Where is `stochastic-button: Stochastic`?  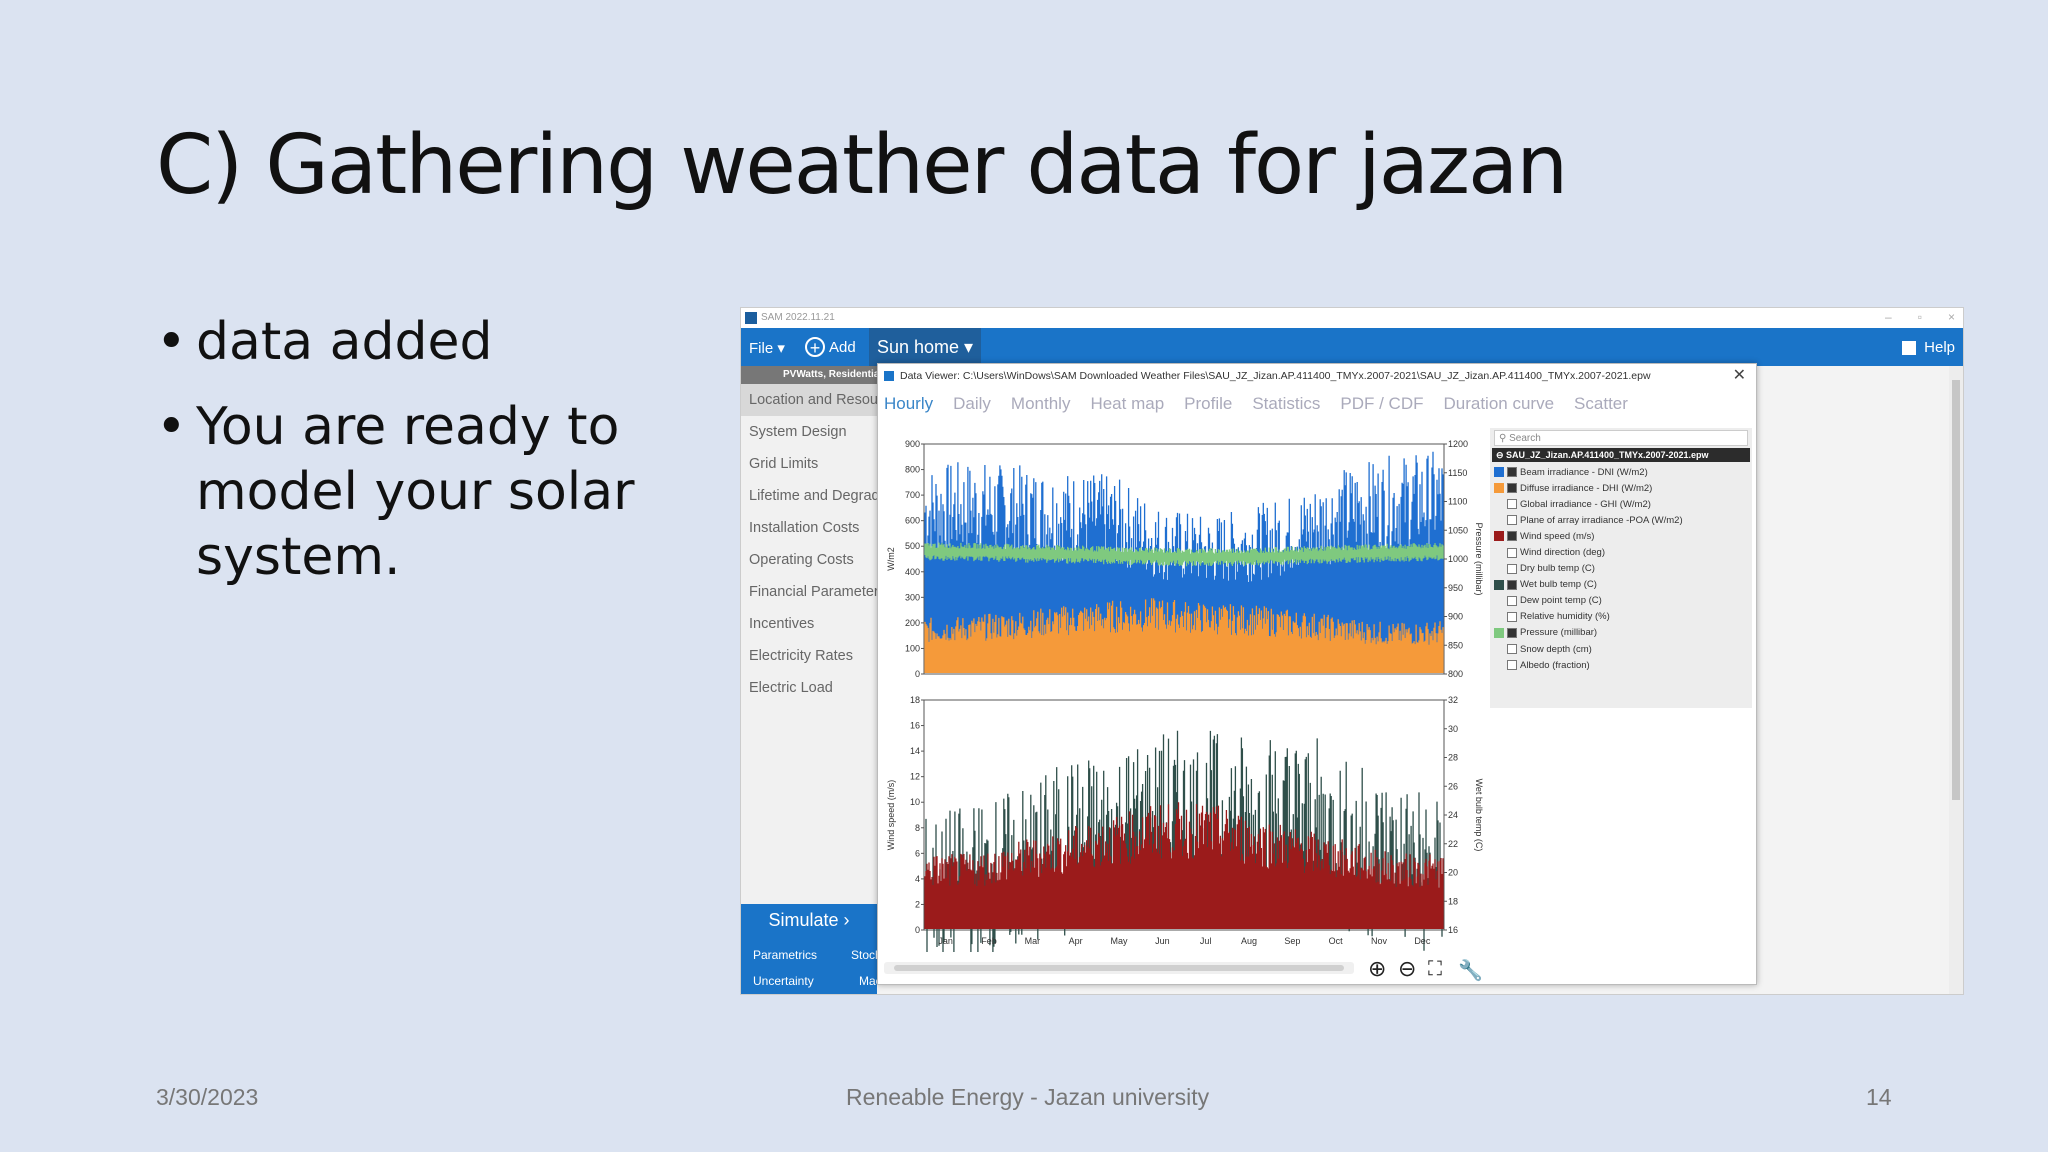
stochastic-button: Stochastic is located at coordinates (864, 955).